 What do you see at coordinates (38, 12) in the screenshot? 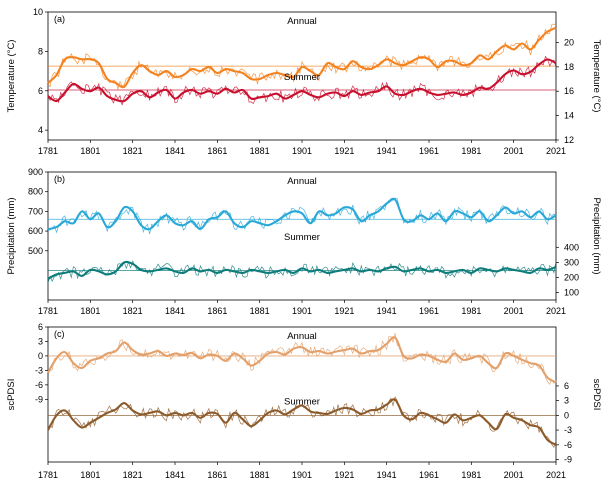
I see `y-left-tick-label: 10` at bounding box center [38, 12].